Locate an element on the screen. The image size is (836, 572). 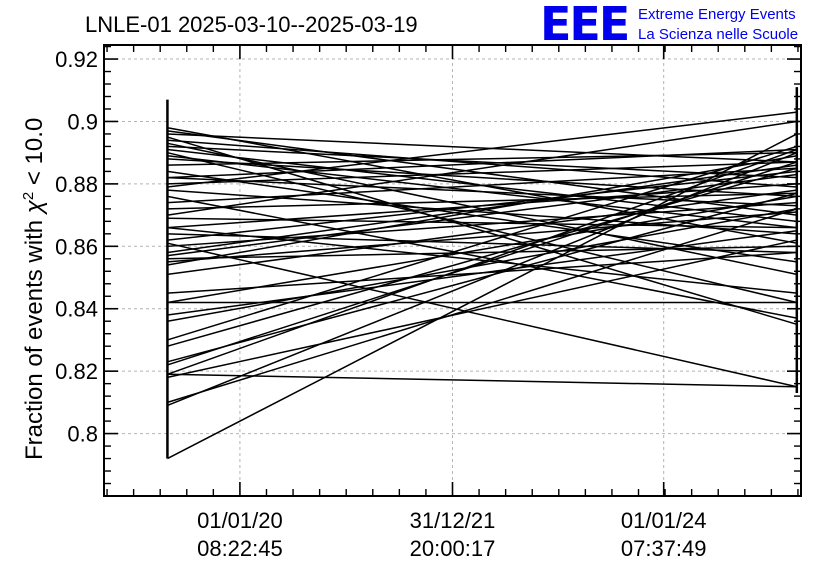
y-tick-label: 0.9 is located at coordinates (82, 121).